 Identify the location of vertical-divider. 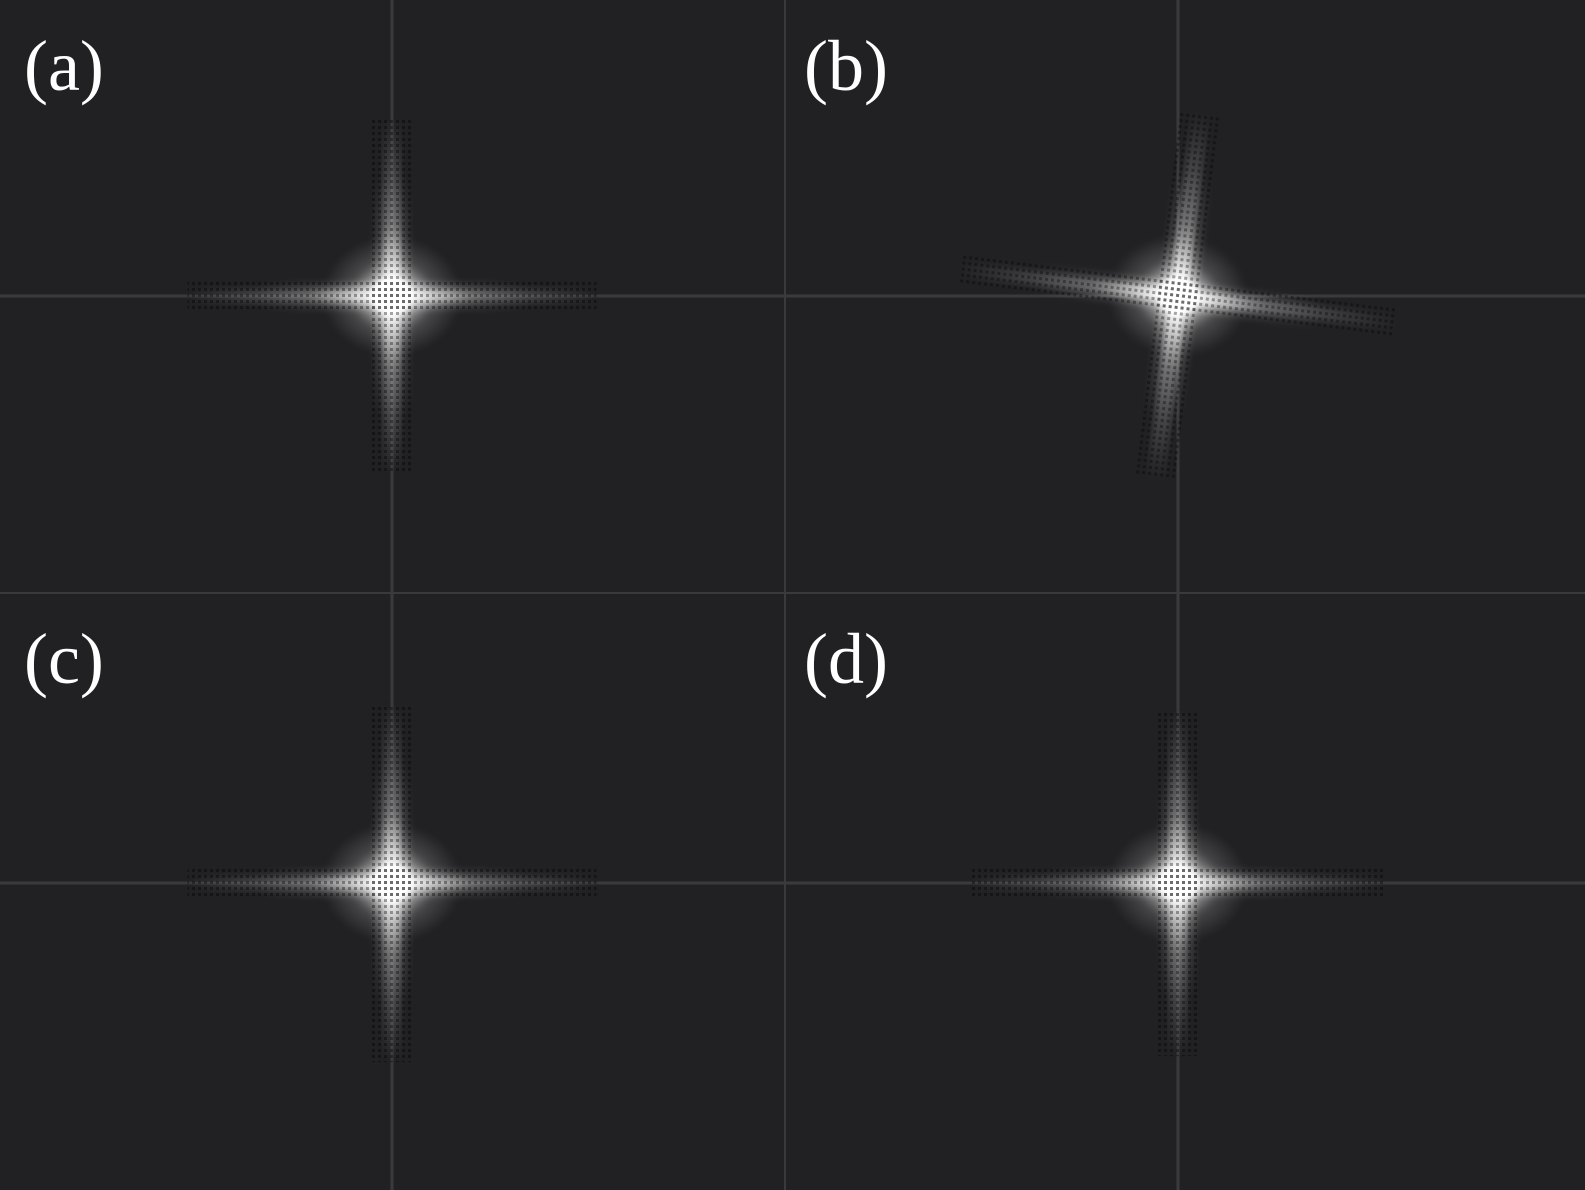
(785, 595).